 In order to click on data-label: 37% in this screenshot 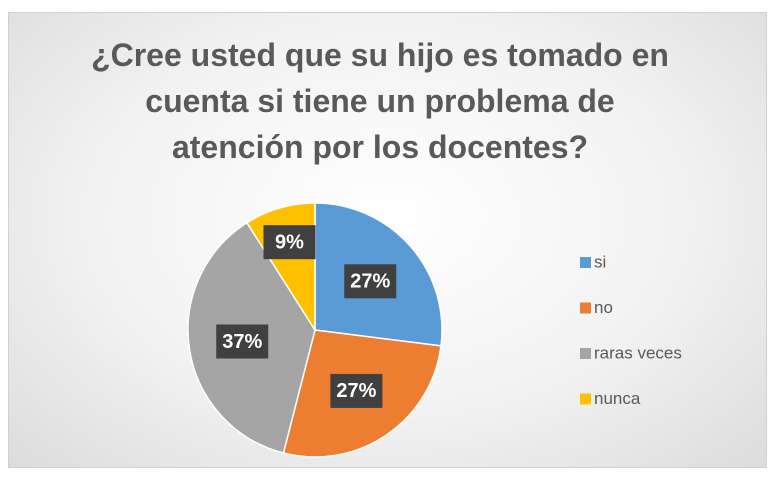, I will do `click(242, 342)`.